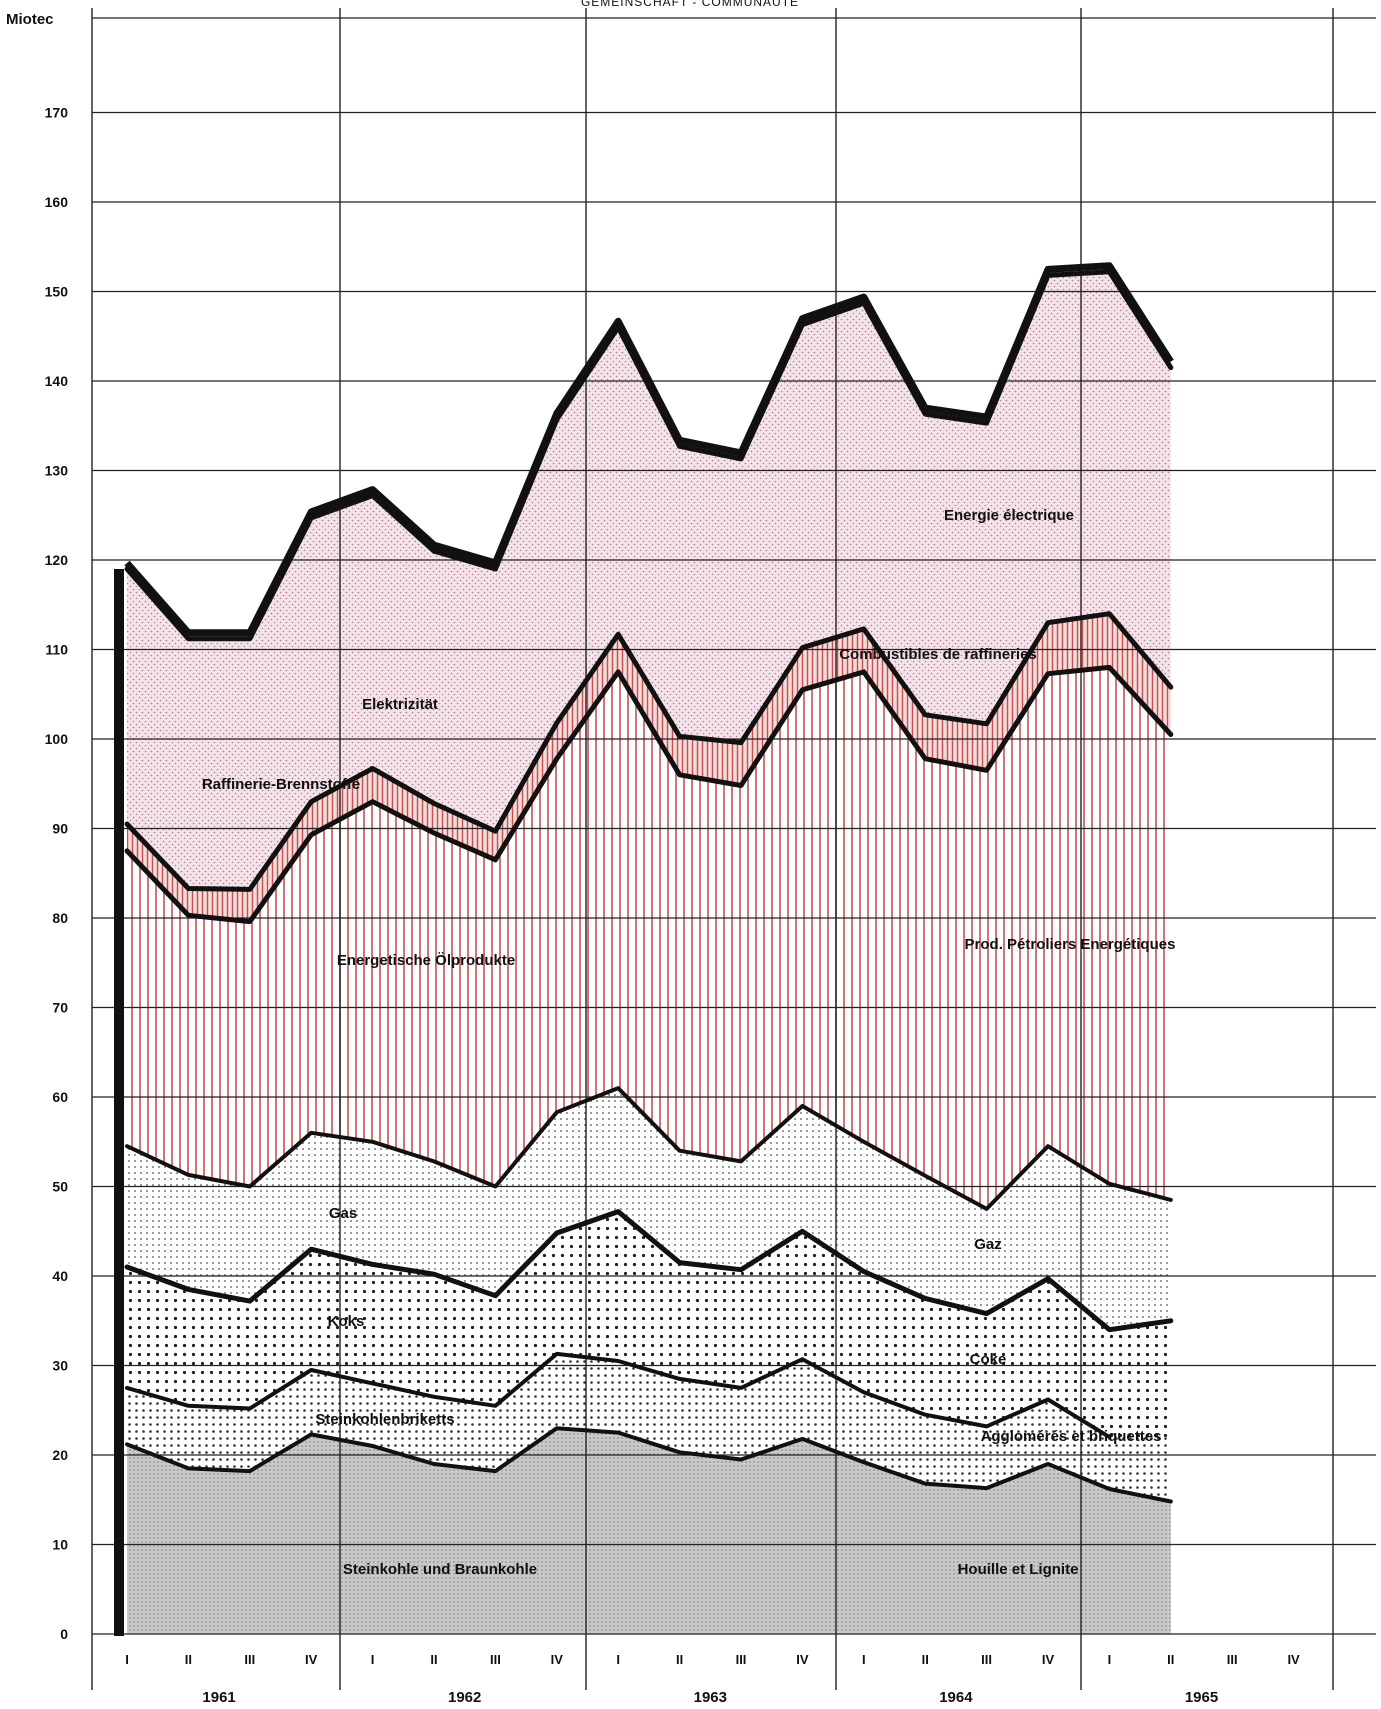  Describe the element at coordinates (30, 19) in the screenshot. I see `y-axis-label: Miotec` at that location.